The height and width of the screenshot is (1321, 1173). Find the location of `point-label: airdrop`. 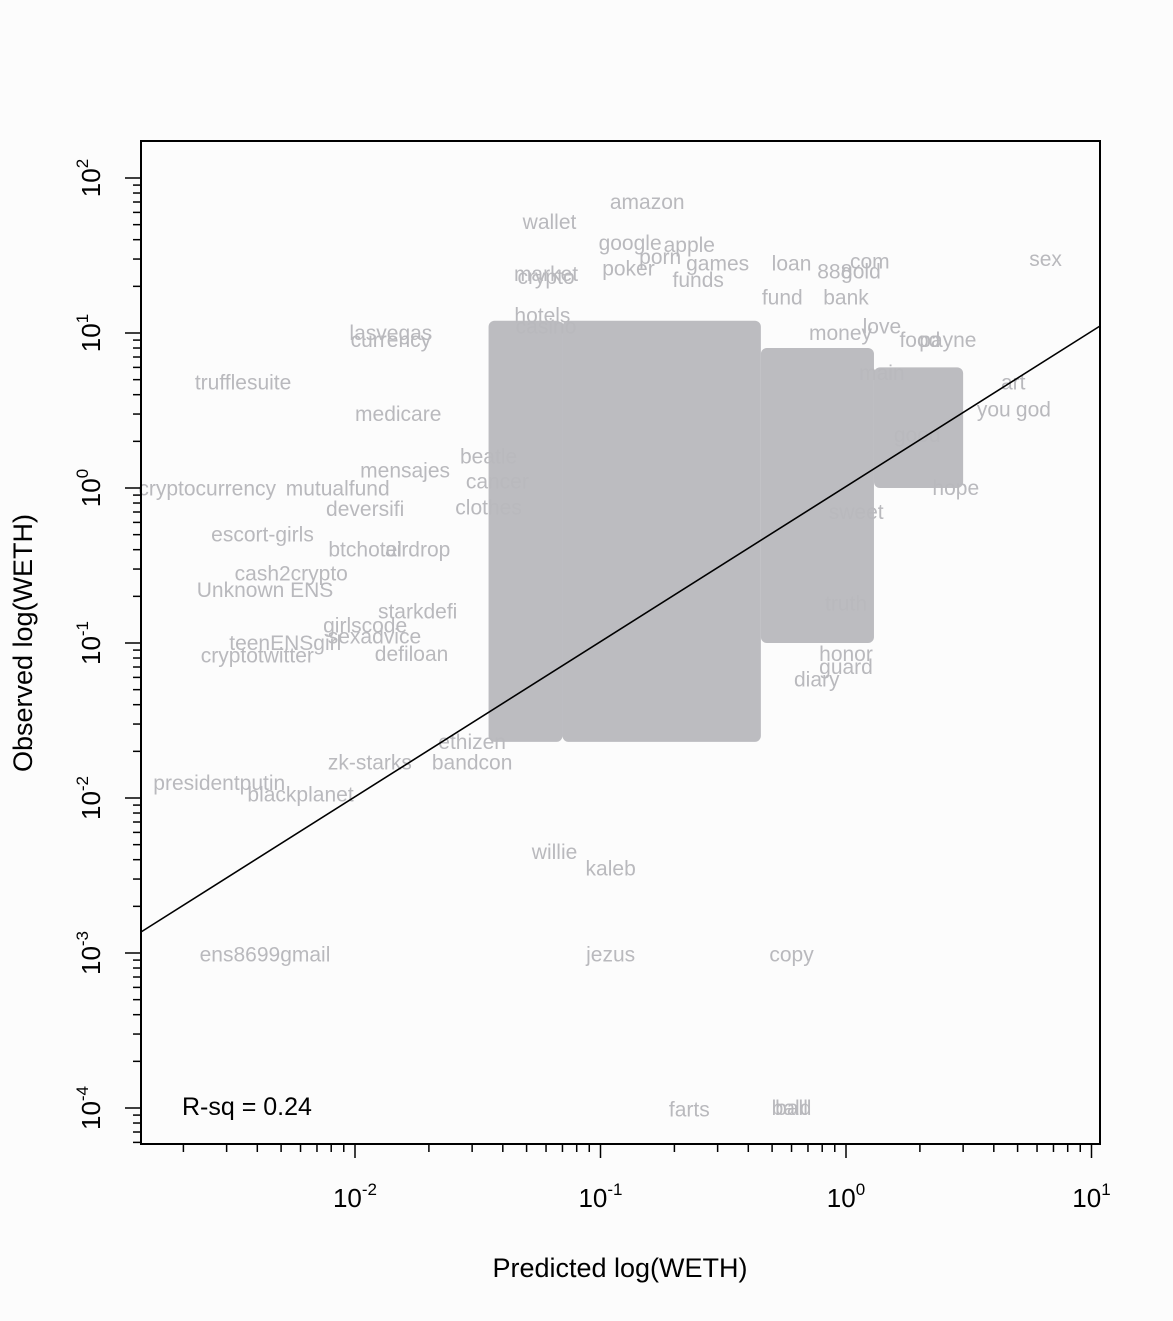

point-label: airdrop is located at coordinates (417, 550).